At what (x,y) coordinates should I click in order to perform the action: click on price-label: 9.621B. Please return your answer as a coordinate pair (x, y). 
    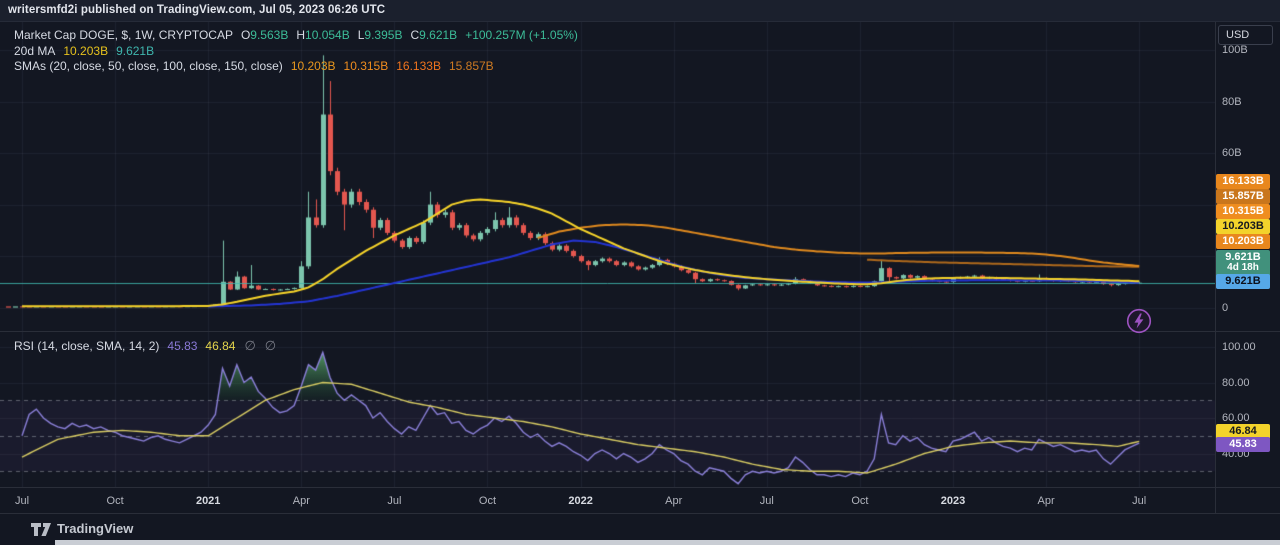
    Looking at the image, I should click on (1243, 281).